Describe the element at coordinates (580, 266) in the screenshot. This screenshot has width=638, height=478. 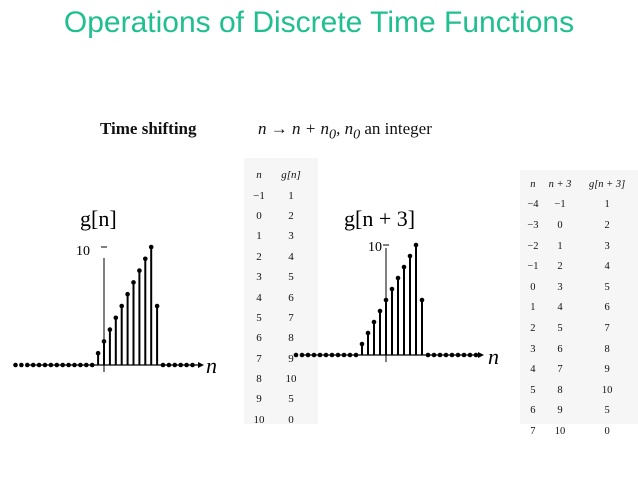
I see `table-row: −1 2 4` at that location.